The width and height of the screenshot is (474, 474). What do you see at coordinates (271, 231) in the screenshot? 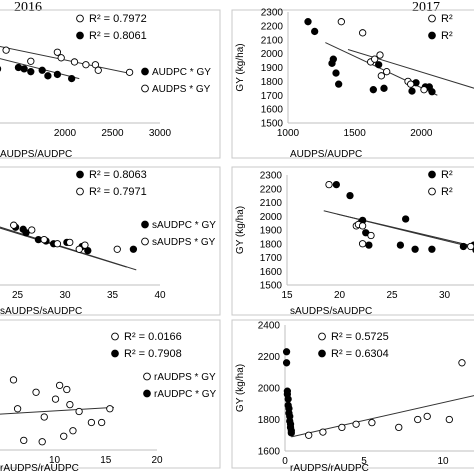
I see `y-tick-label: 1900` at bounding box center [271, 231].